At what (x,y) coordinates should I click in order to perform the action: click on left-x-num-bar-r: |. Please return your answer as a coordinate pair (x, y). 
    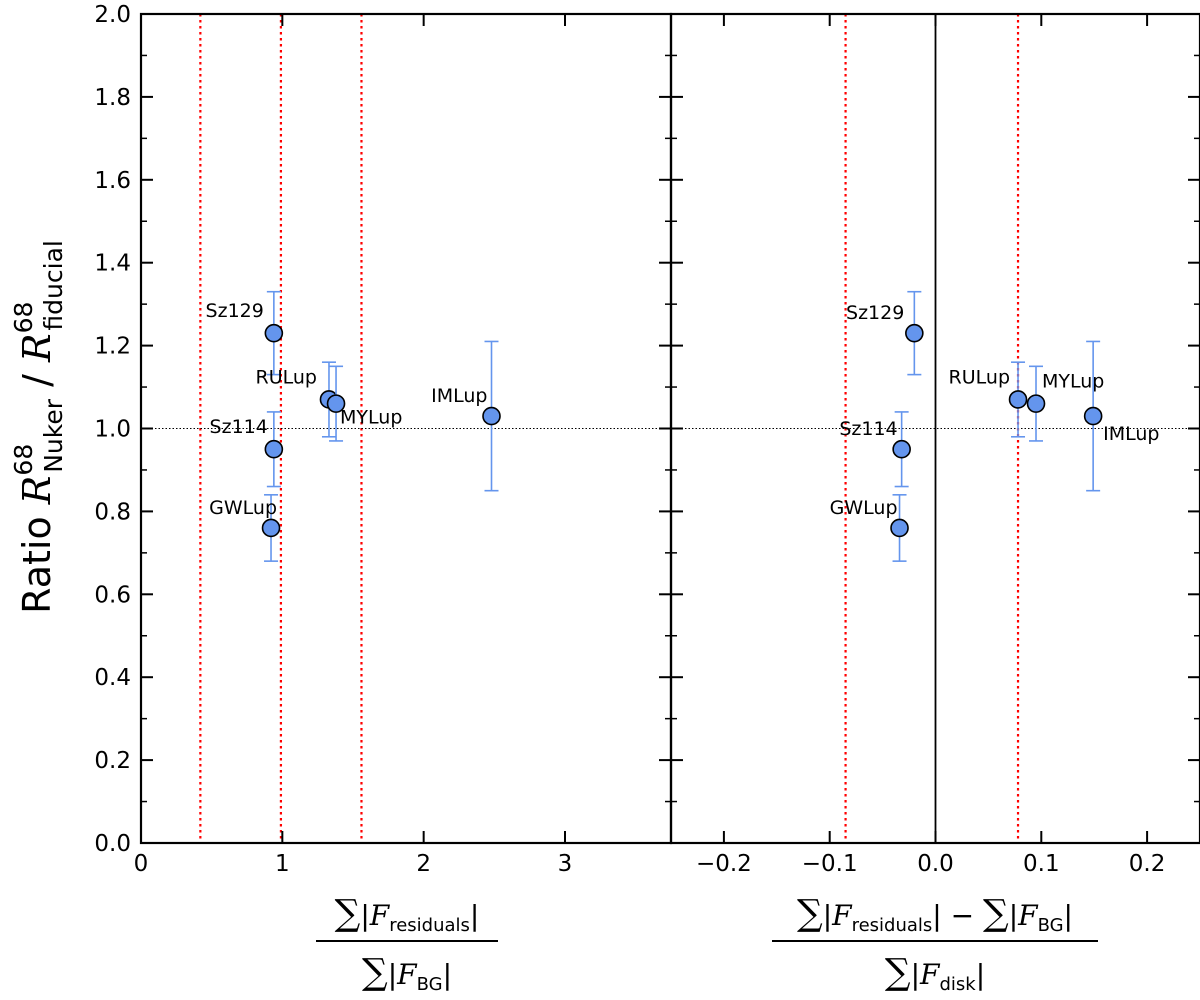
    Looking at the image, I should click on (474, 915).